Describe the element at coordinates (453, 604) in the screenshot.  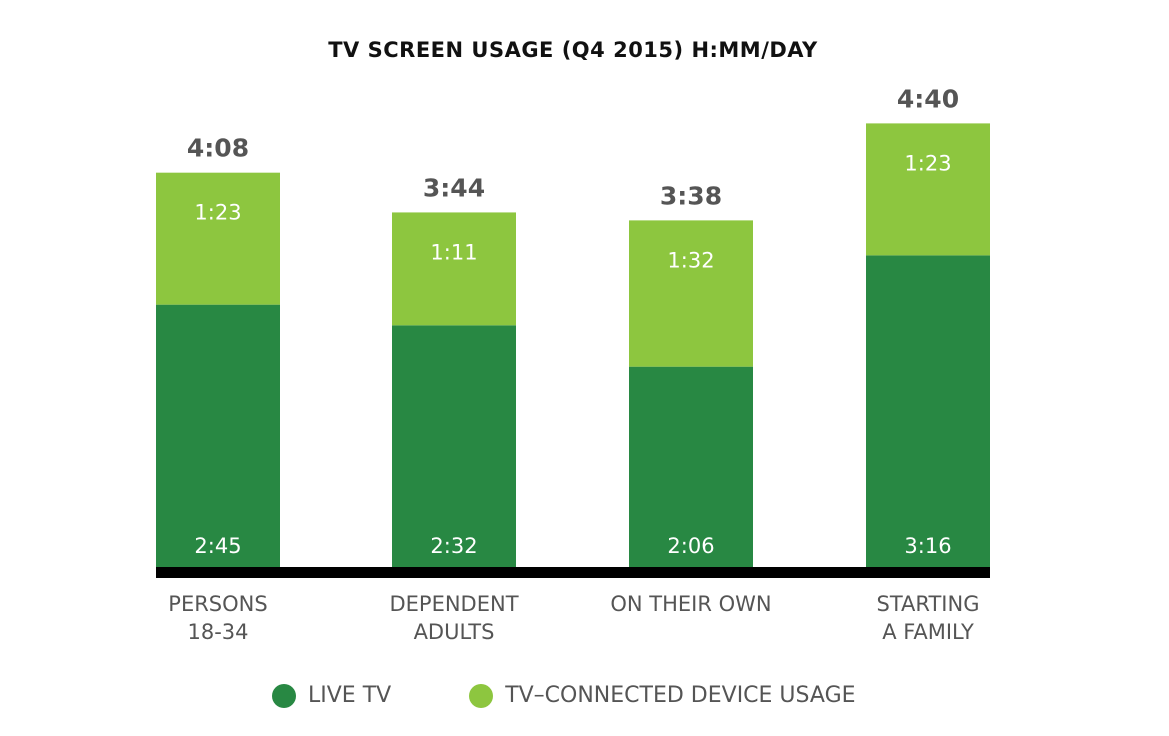
I see `category-label-1-0: DEPENDENT` at that location.